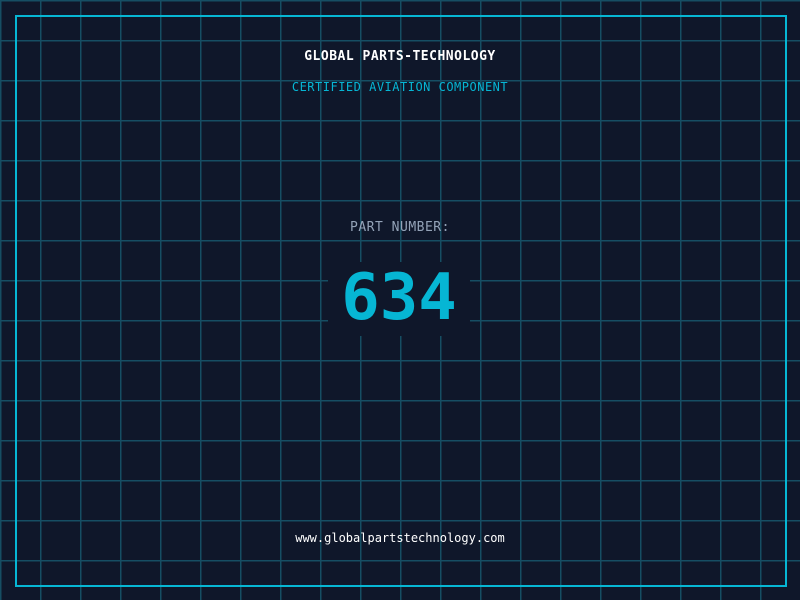 This screenshot has width=800, height=600. I want to click on company-title: GLOBAL PARTS-TECHNOLOGY, so click(400, 56).